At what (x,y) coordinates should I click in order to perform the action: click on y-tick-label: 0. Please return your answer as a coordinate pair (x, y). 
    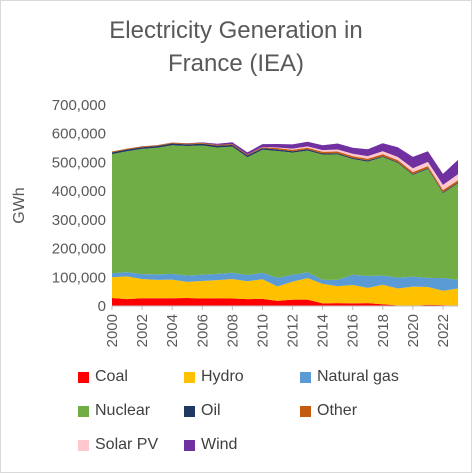
    Looking at the image, I should click on (102, 306).